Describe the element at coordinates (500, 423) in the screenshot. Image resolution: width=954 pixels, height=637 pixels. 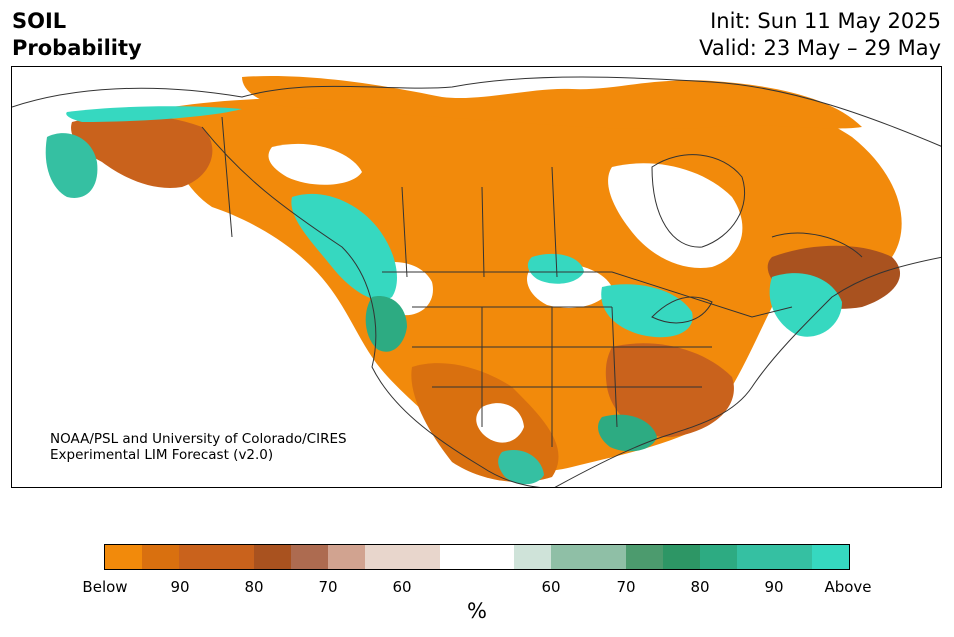
I see `neutral-region-texas` at that location.